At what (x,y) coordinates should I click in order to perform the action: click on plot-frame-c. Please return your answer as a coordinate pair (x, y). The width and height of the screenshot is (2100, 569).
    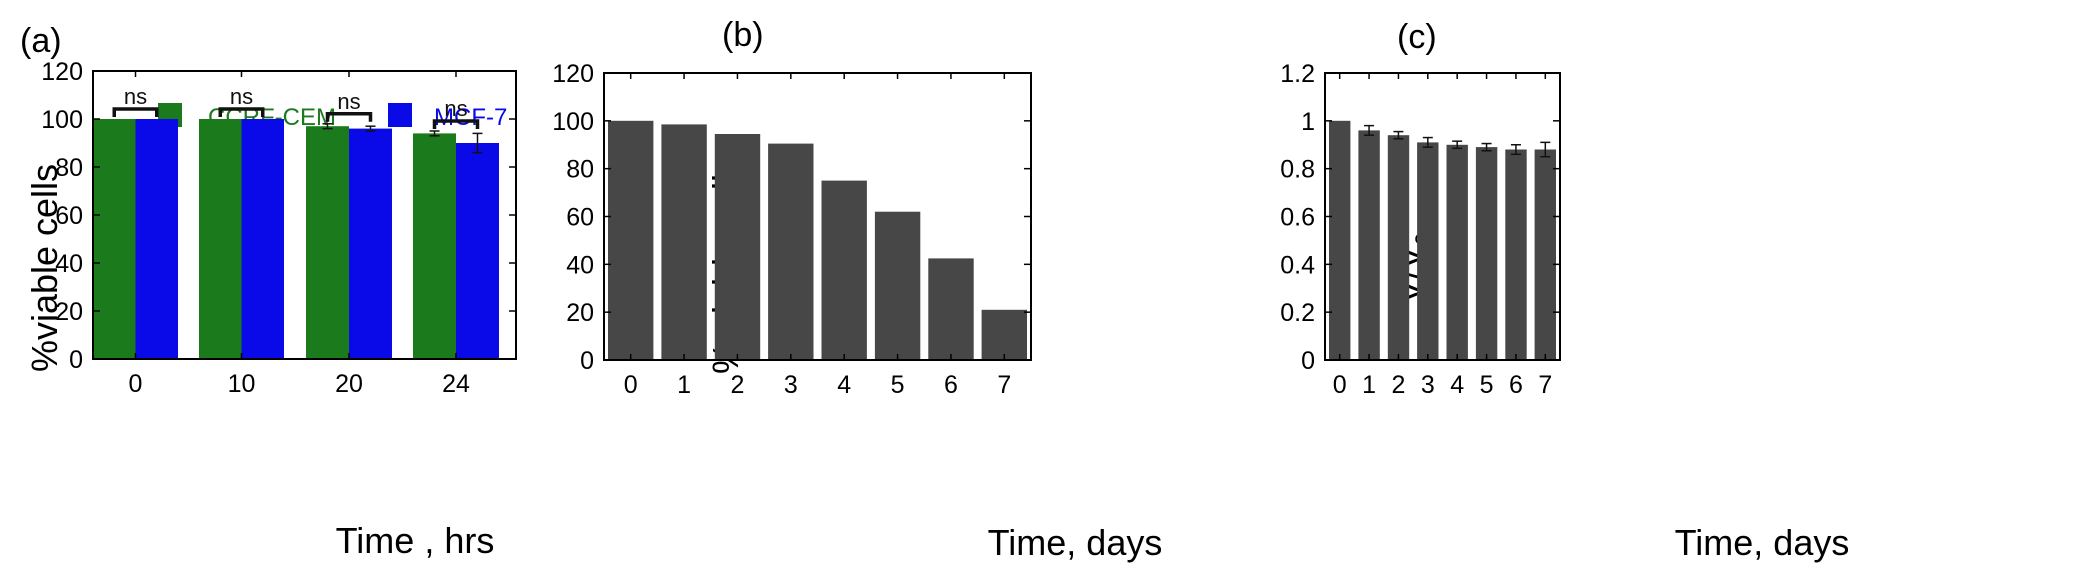
    Looking at the image, I should click on (1442, 216).